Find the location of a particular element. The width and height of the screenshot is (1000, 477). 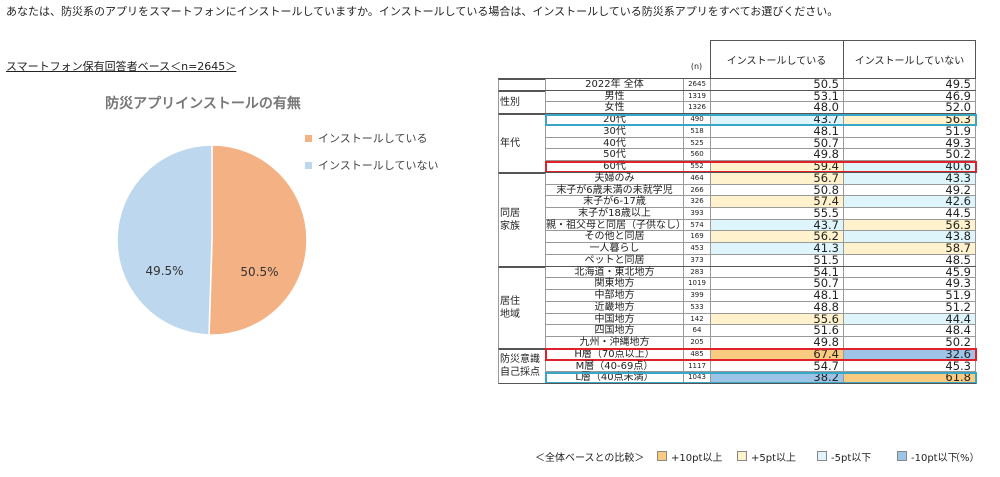

legend-unit: （%） is located at coordinates (965, 458).